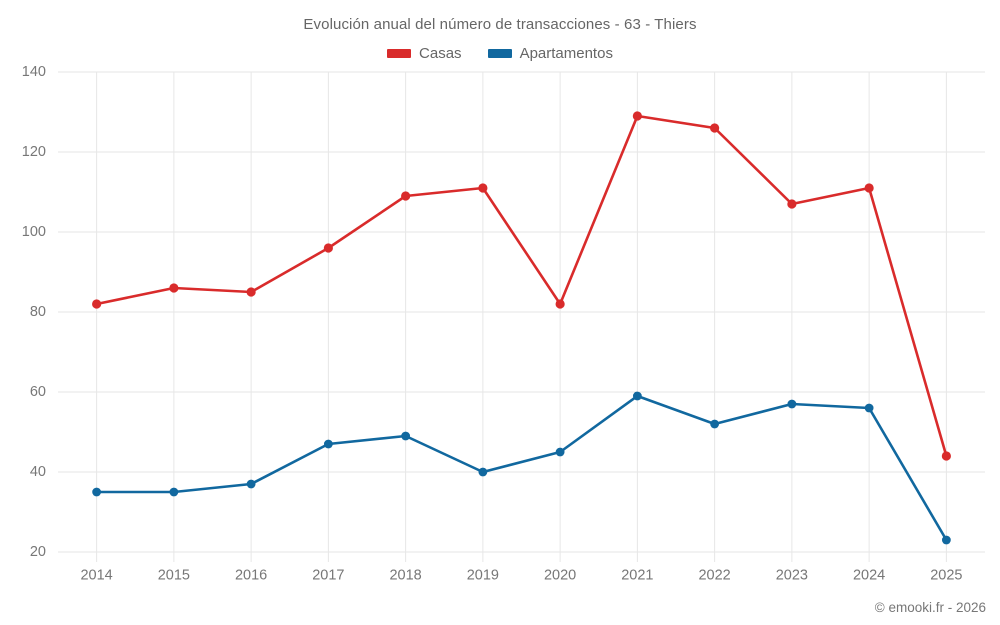  Describe the element at coordinates (483, 576) in the screenshot. I see `x-axis-tick-label: 2019` at that location.